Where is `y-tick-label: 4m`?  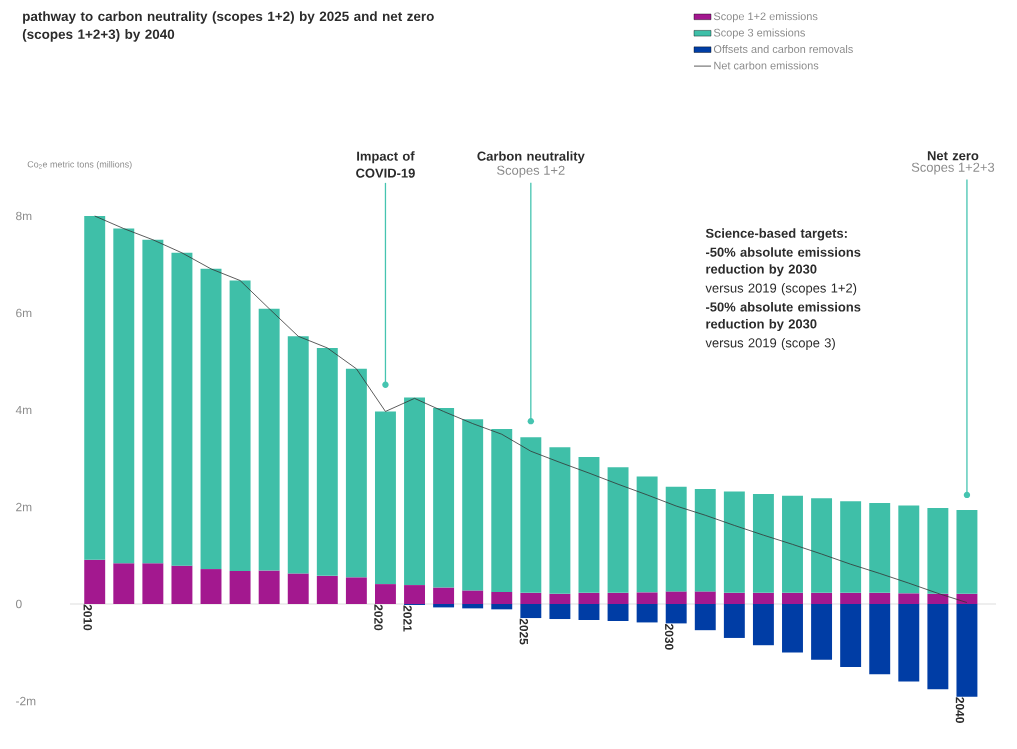 y-tick-label: 4m is located at coordinates (23, 410).